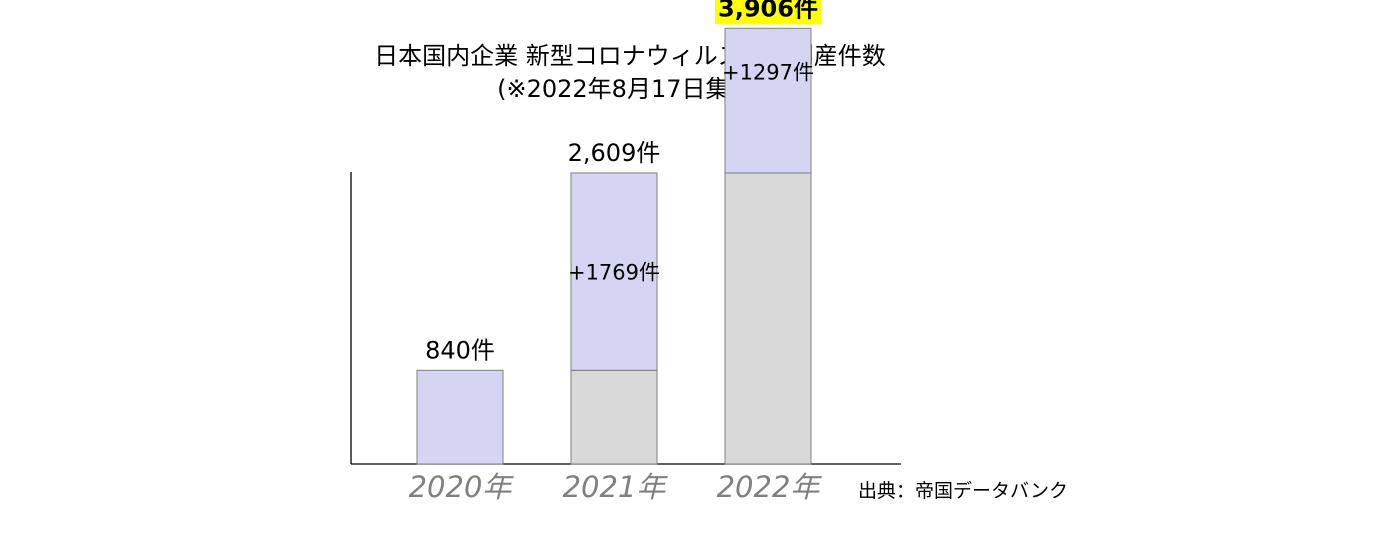 The width and height of the screenshot is (1379, 551). I want to click on x-tick-label-2: 2021年, so click(616, 487).